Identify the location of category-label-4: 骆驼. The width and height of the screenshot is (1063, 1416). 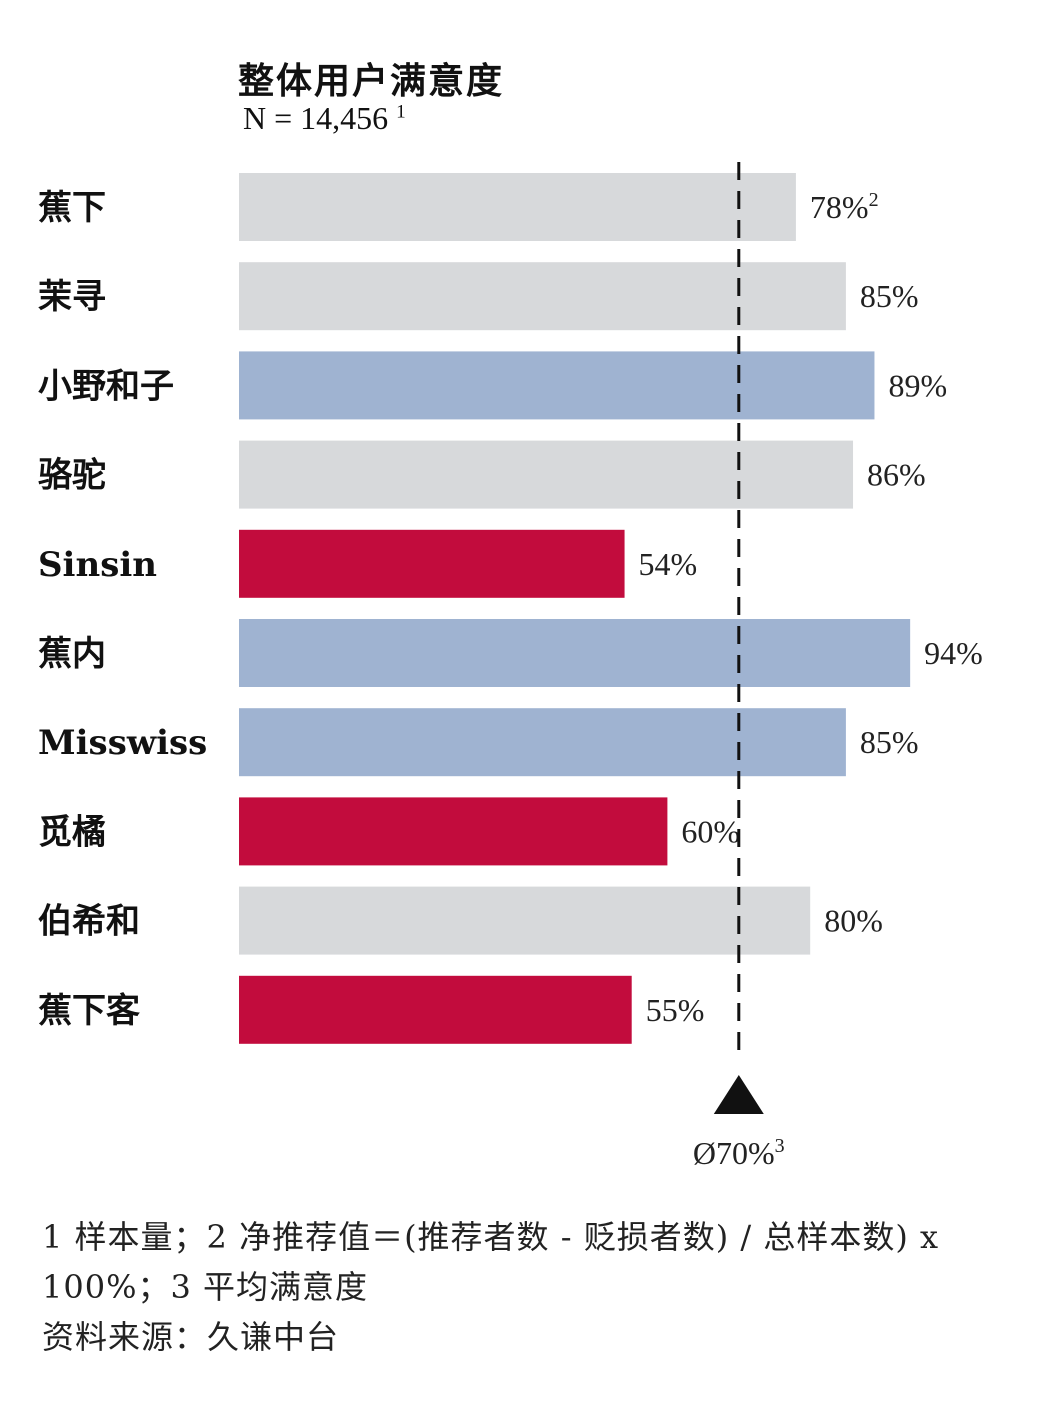
(72, 476).